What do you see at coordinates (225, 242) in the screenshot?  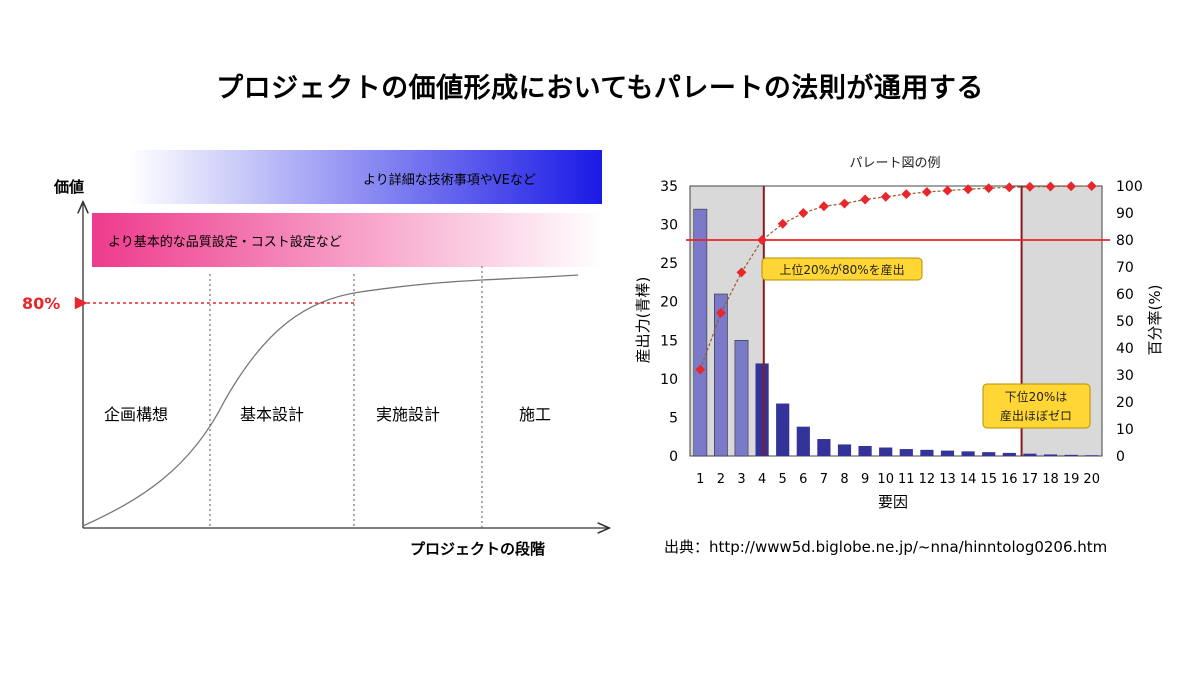 I see `band-bottom-label: より基本的な品質設定・コスト設定など` at bounding box center [225, 242].